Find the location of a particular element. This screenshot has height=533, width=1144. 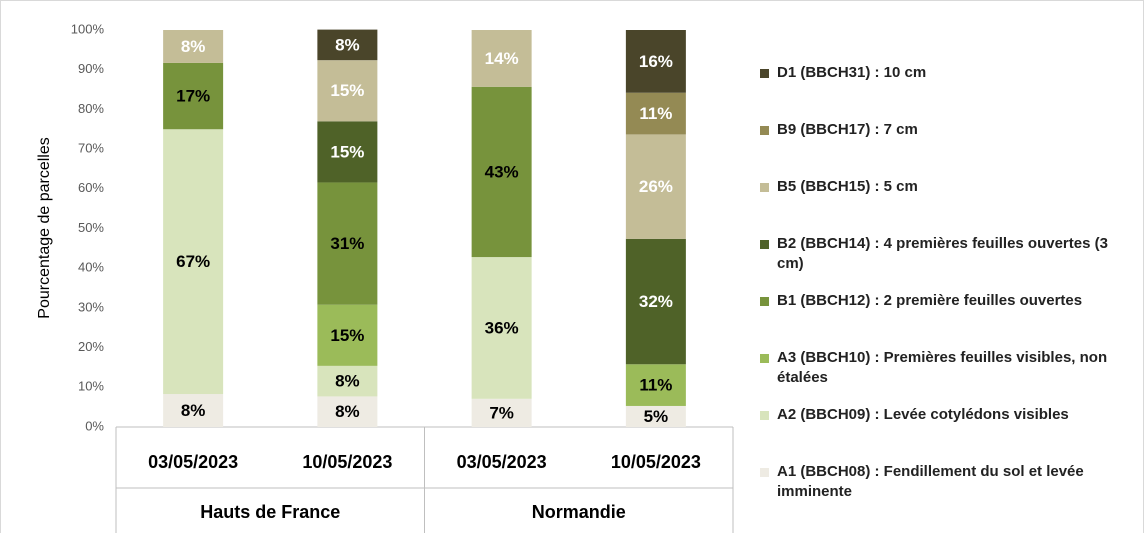

y-tick-label: 10% is located at coordinates (91, 386).